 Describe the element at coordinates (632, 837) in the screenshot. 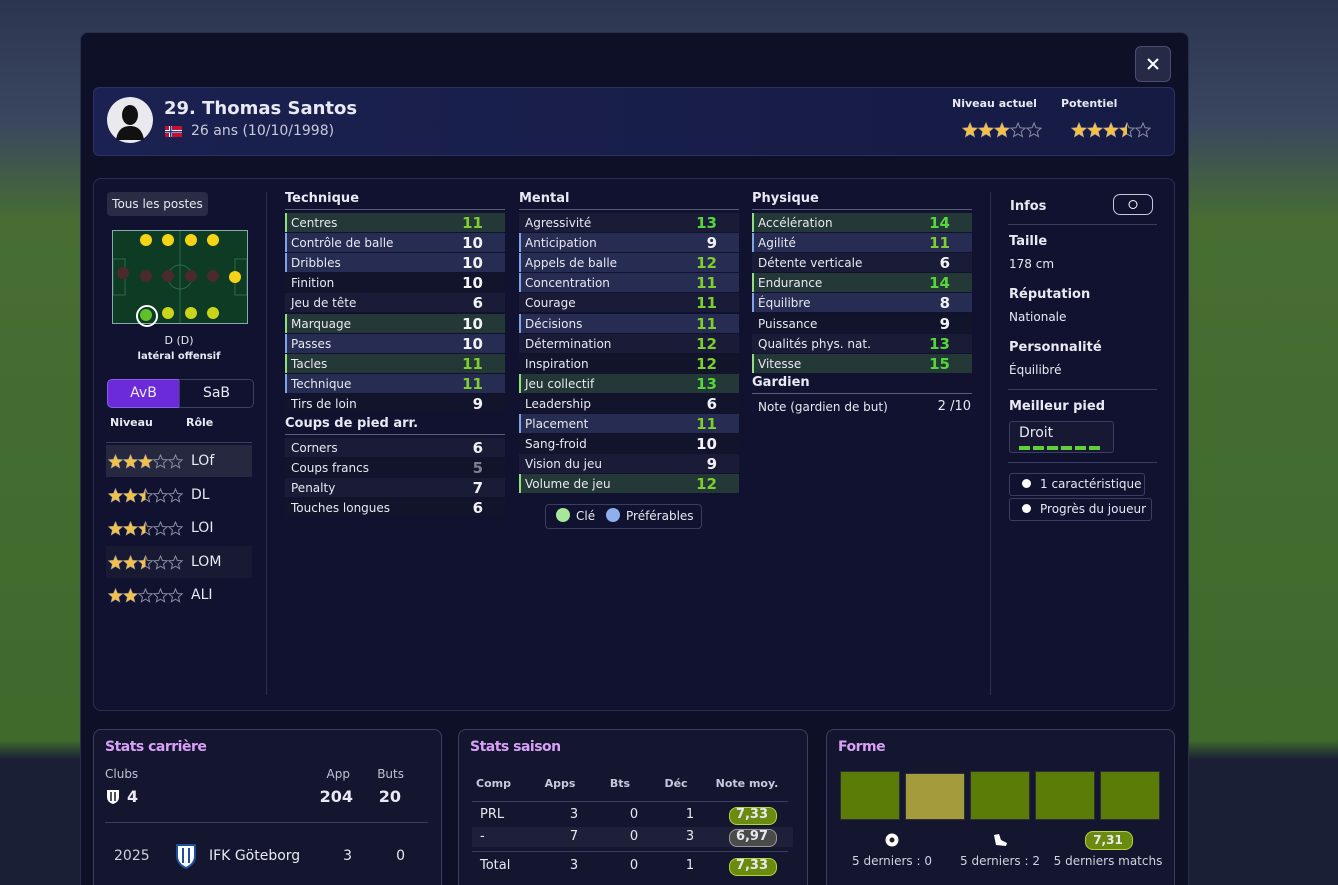

I see `season-row-bg` at that location.